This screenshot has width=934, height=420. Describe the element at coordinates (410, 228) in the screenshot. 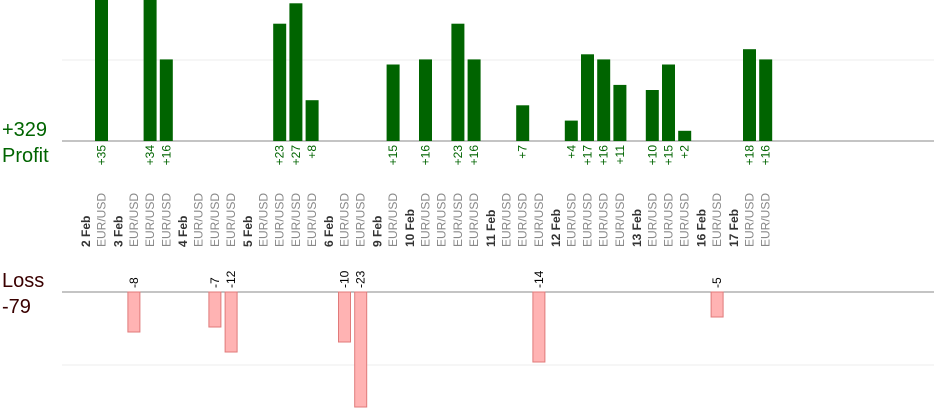

I see `date-label: 10 Feb` at that location.